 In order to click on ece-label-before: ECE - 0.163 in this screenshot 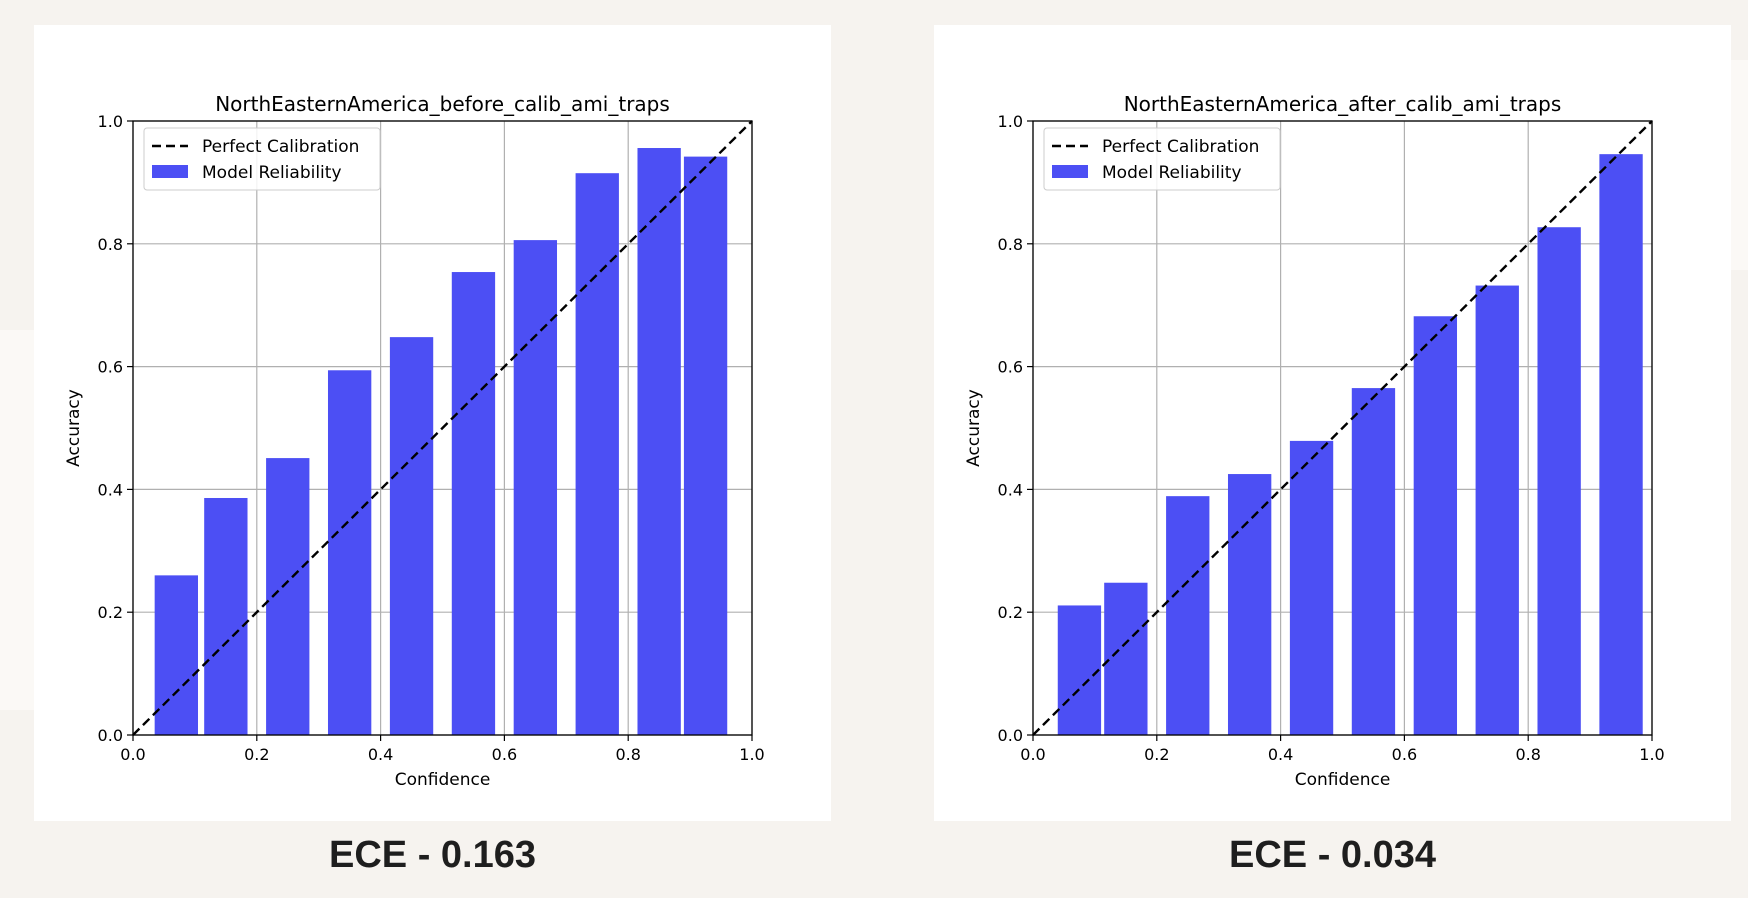, I will do `click(432, 855)`.